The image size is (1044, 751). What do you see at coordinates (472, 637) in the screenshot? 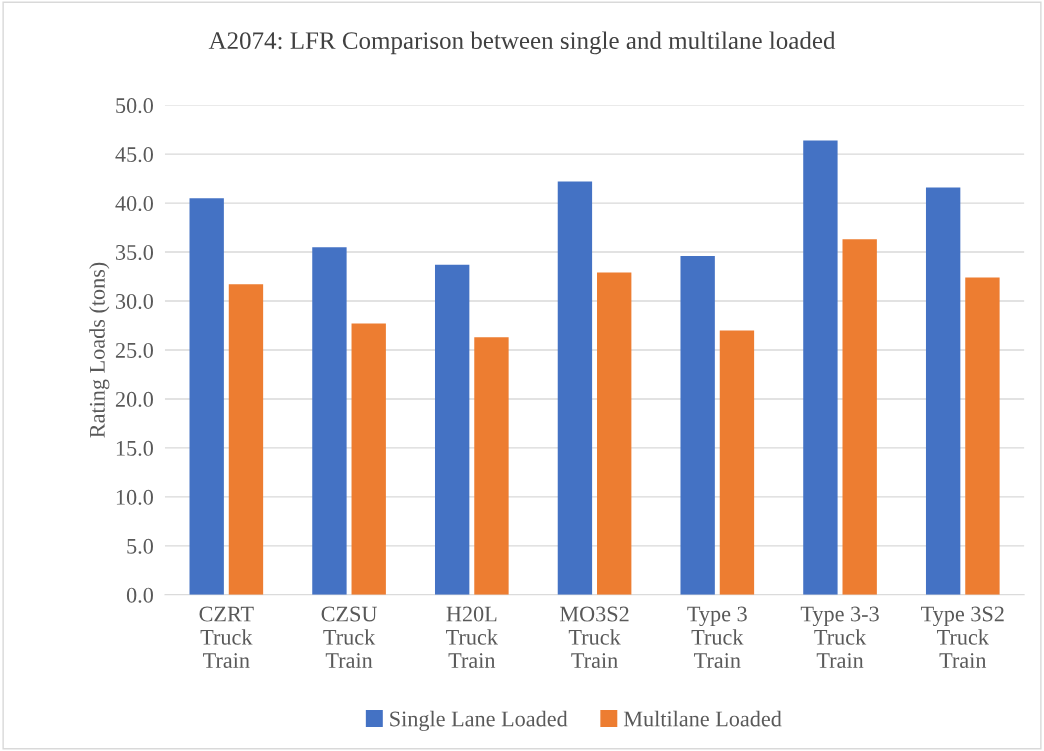
I see `x-tick-label: H20L Truck Train` at bounding box center [472, 637].